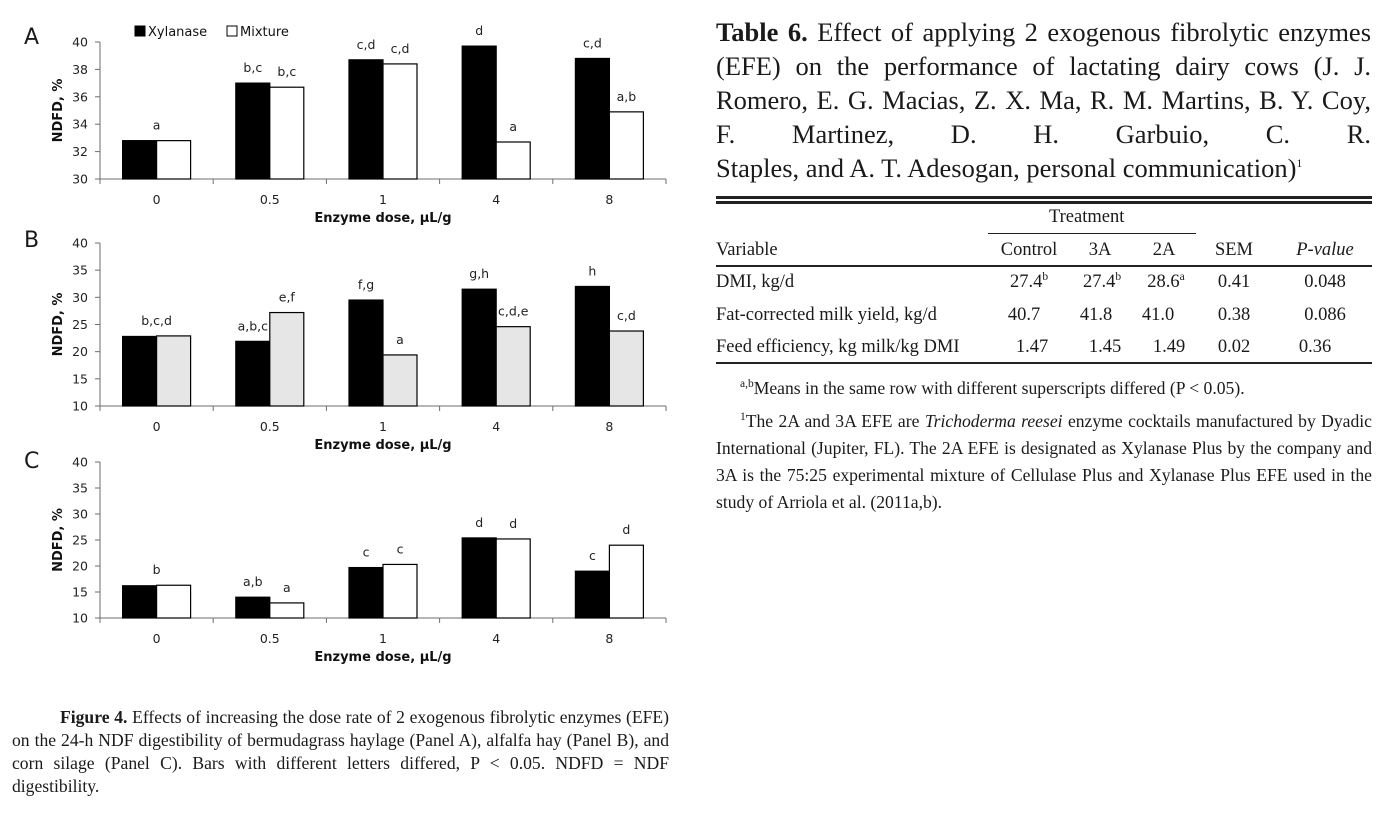  Describe the element at coordinates (156, 320) in the screenshot. I see `data-label: b,c,d` at that location.